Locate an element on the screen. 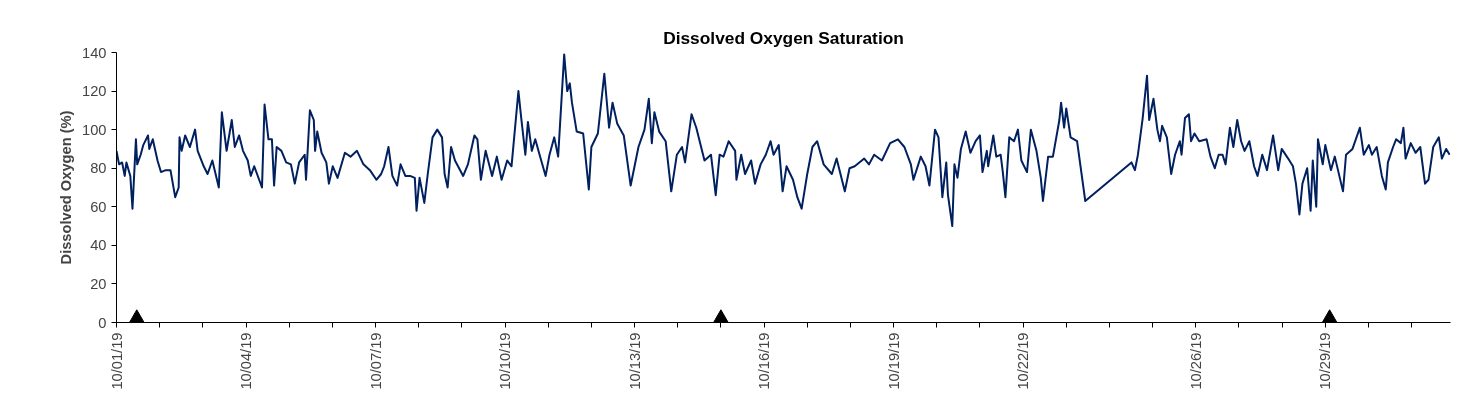 This screenshot has width=1484, height=409. x-tick-label: 10/07/19 is located at coordinates (375, 361).